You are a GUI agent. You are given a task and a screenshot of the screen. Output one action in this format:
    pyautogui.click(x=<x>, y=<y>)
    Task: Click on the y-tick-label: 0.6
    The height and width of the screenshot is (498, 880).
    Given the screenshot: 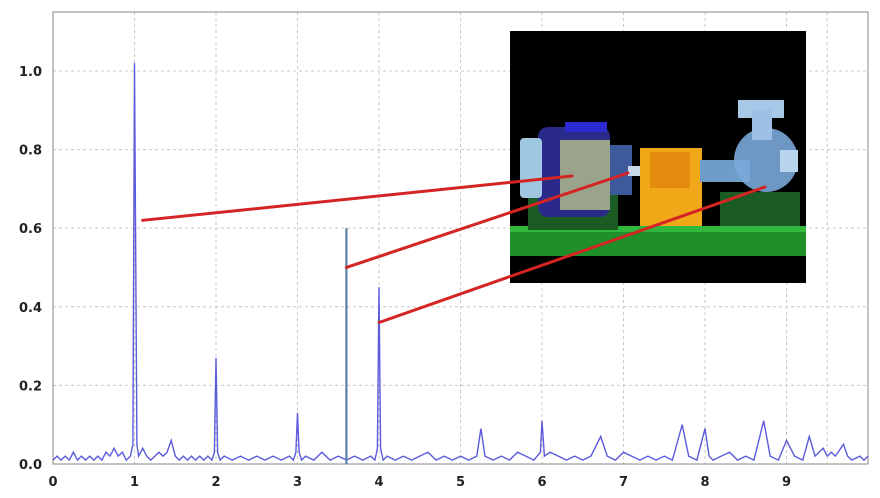 What is the action you would take?
    pyautogui.click(x=30, y=229)
    